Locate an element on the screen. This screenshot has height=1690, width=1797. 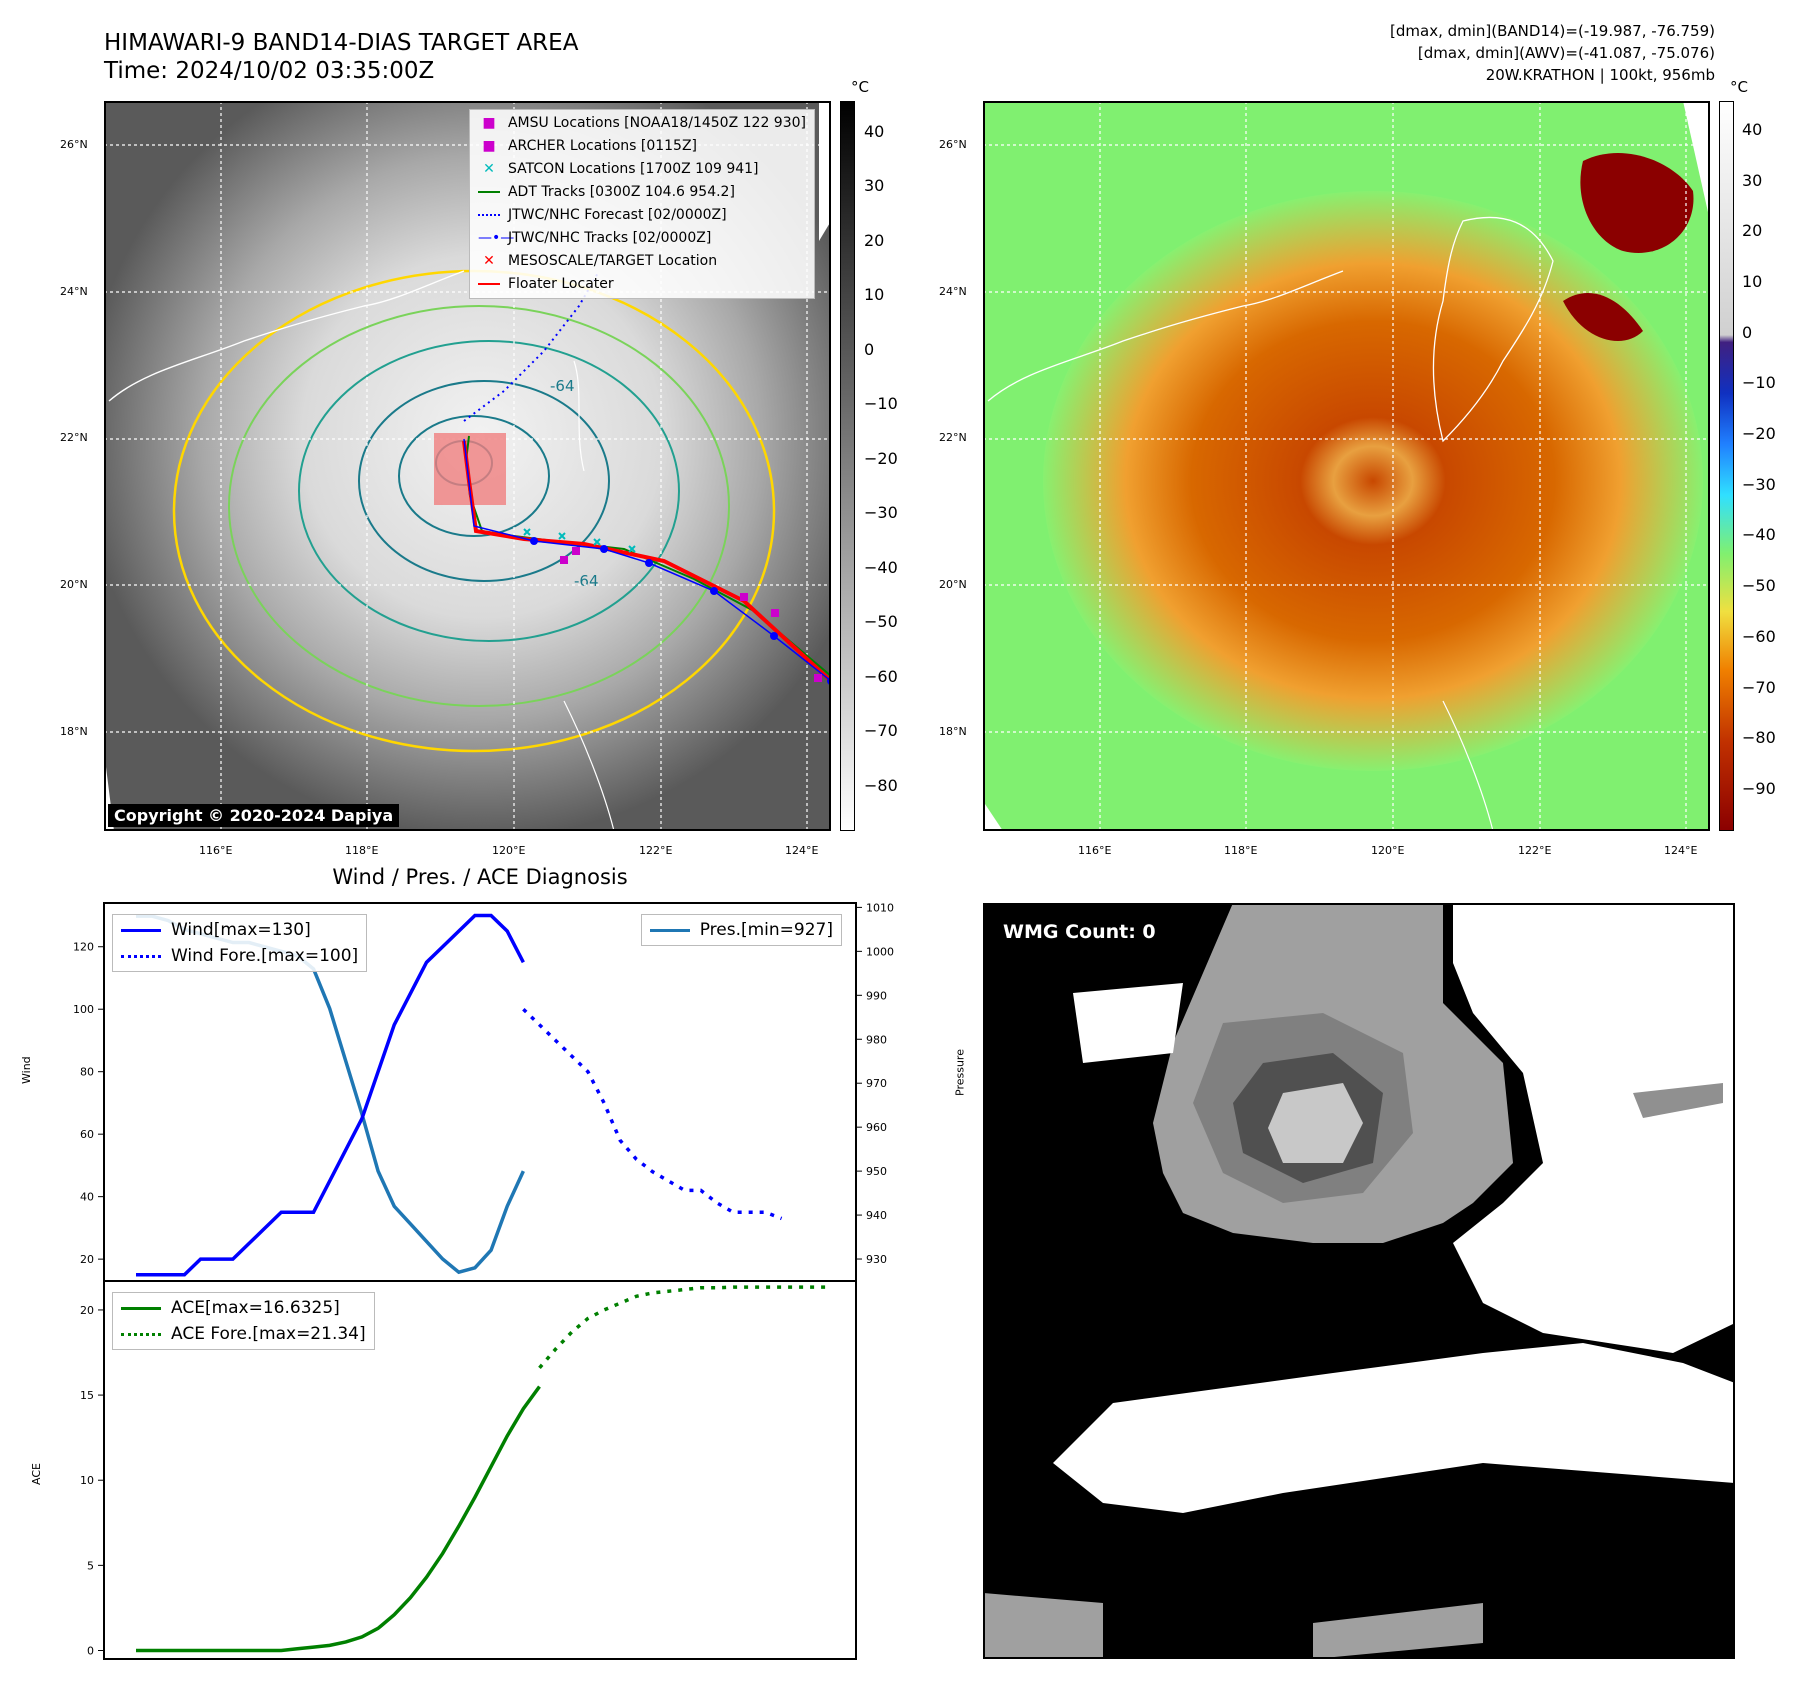
legend-tracks: JTWC/NHC Tracks [02/0000Z] is located at coordinates (609, 238).